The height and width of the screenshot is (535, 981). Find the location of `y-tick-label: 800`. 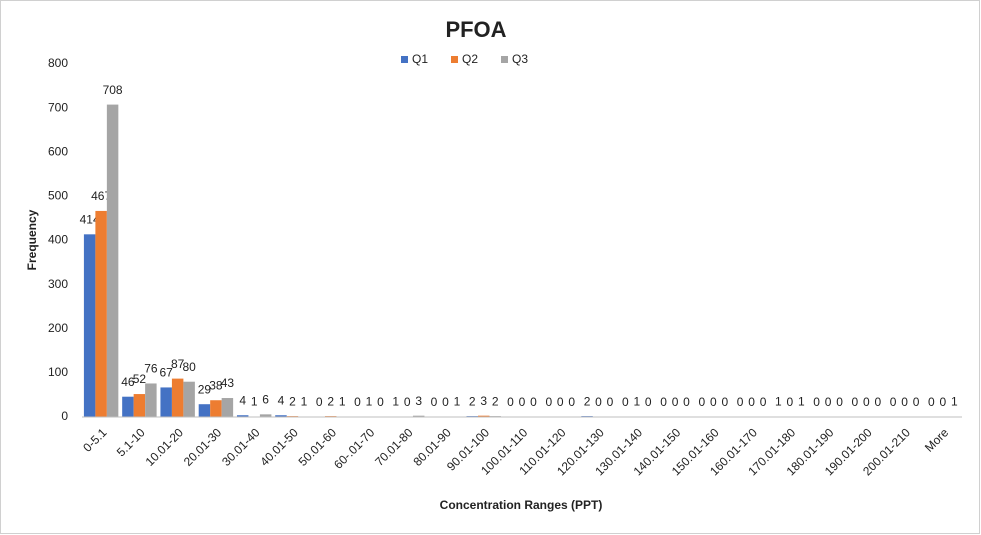

y-tick-label: 800 is located at coordinates (58, 63).